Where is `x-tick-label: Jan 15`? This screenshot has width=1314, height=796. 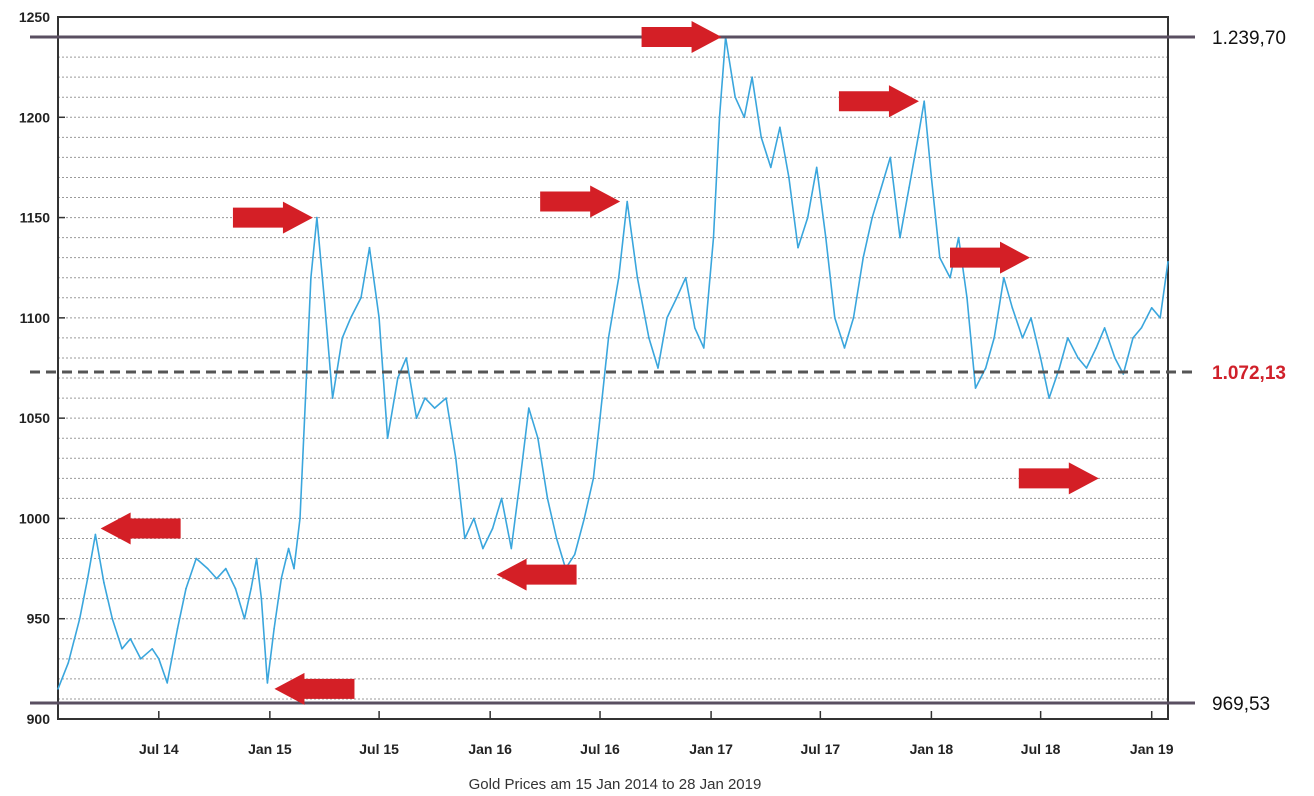
x-tick-label: Jan 15 is located at coordinates (270, 749).